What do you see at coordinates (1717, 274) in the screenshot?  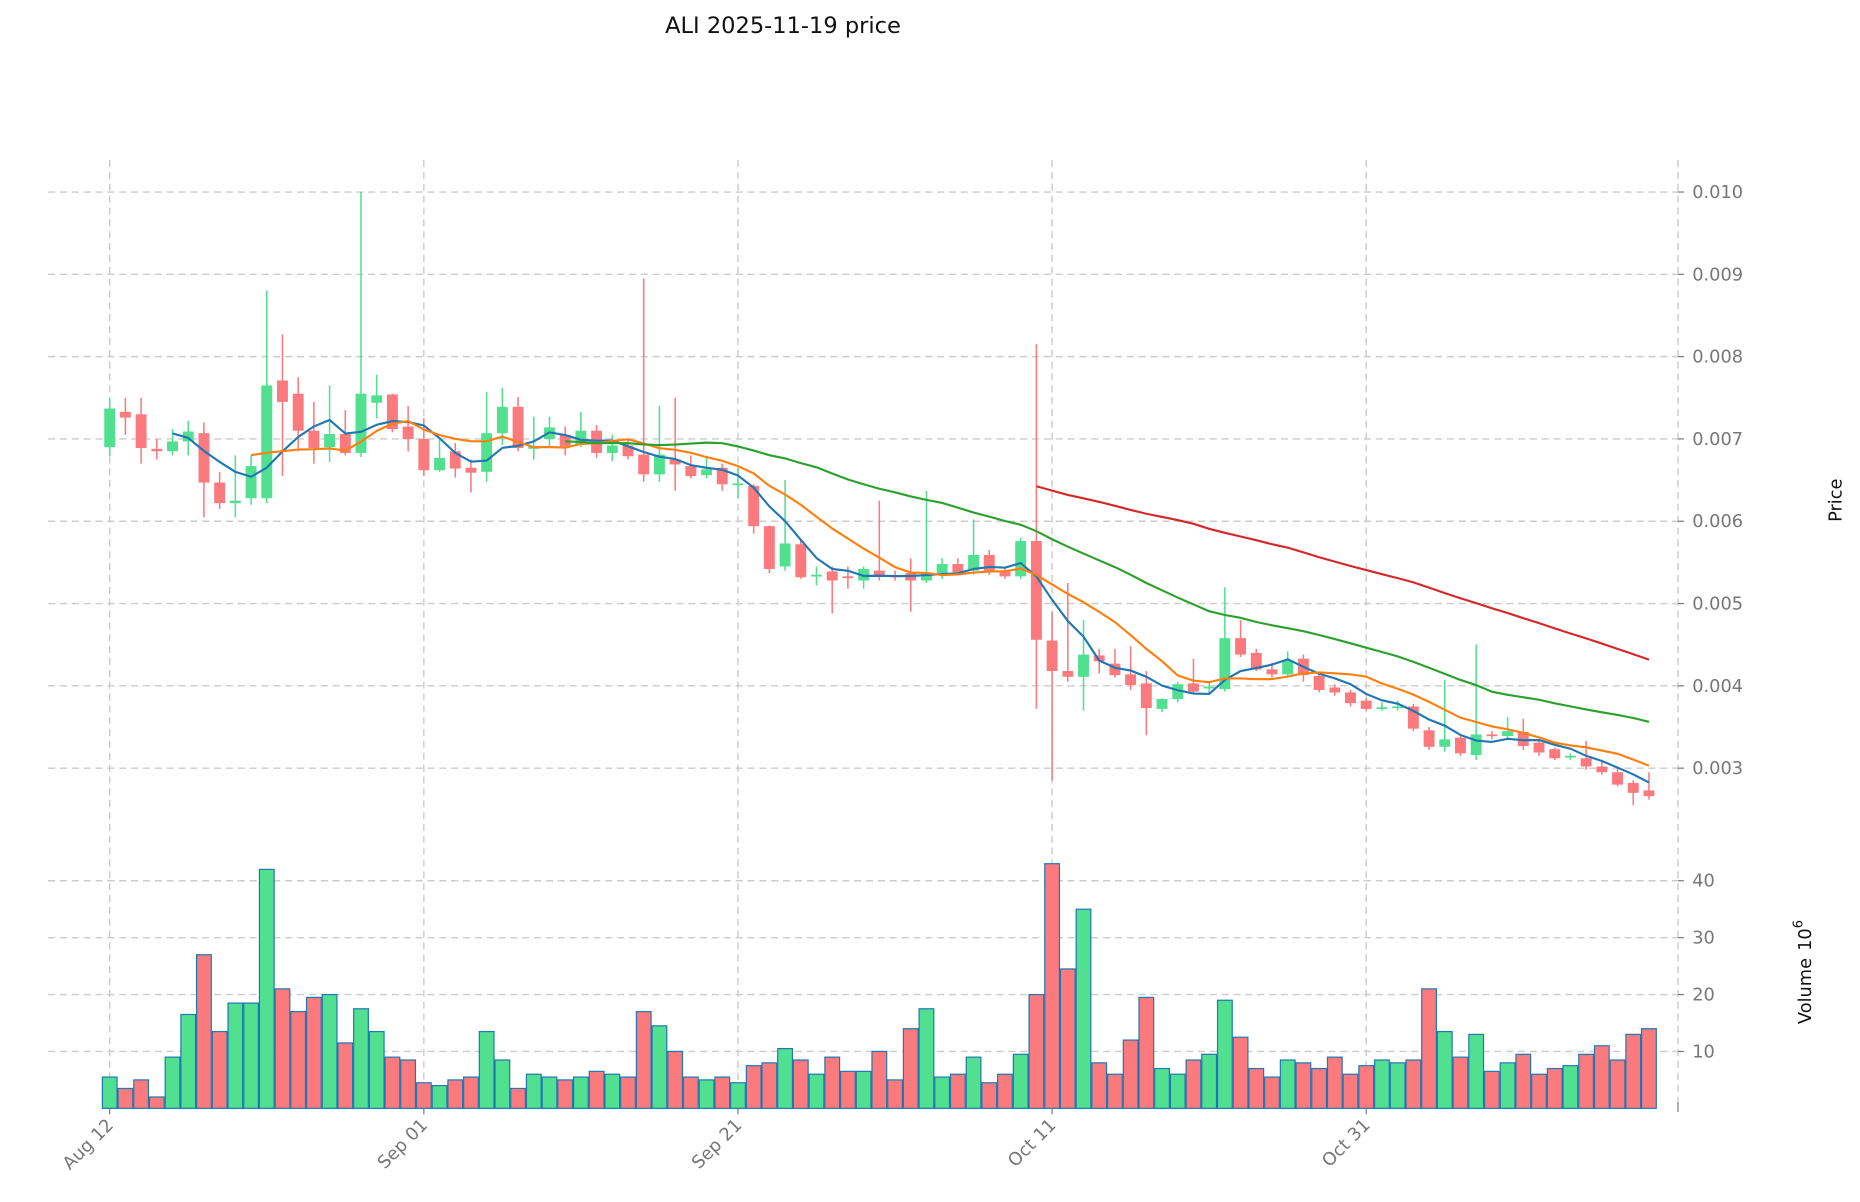 I see `price-tick-label: 0.009` at bounding box center [1717, 274].